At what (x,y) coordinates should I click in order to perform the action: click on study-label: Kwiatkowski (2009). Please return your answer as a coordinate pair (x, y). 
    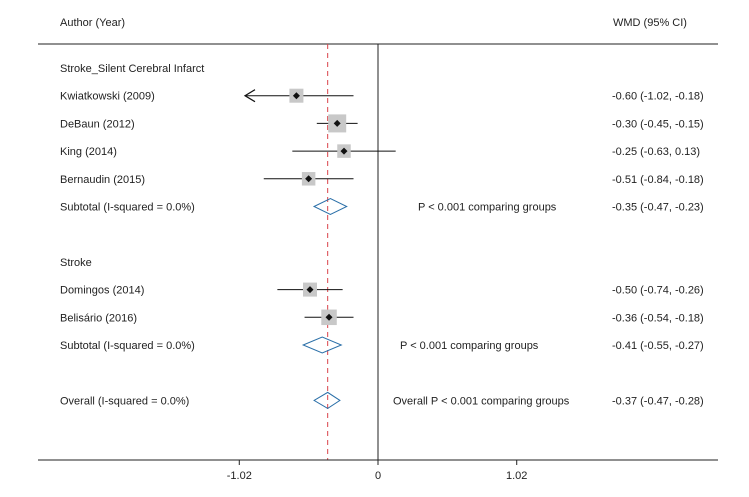
    Looking at the image, I should click on (107, 97).